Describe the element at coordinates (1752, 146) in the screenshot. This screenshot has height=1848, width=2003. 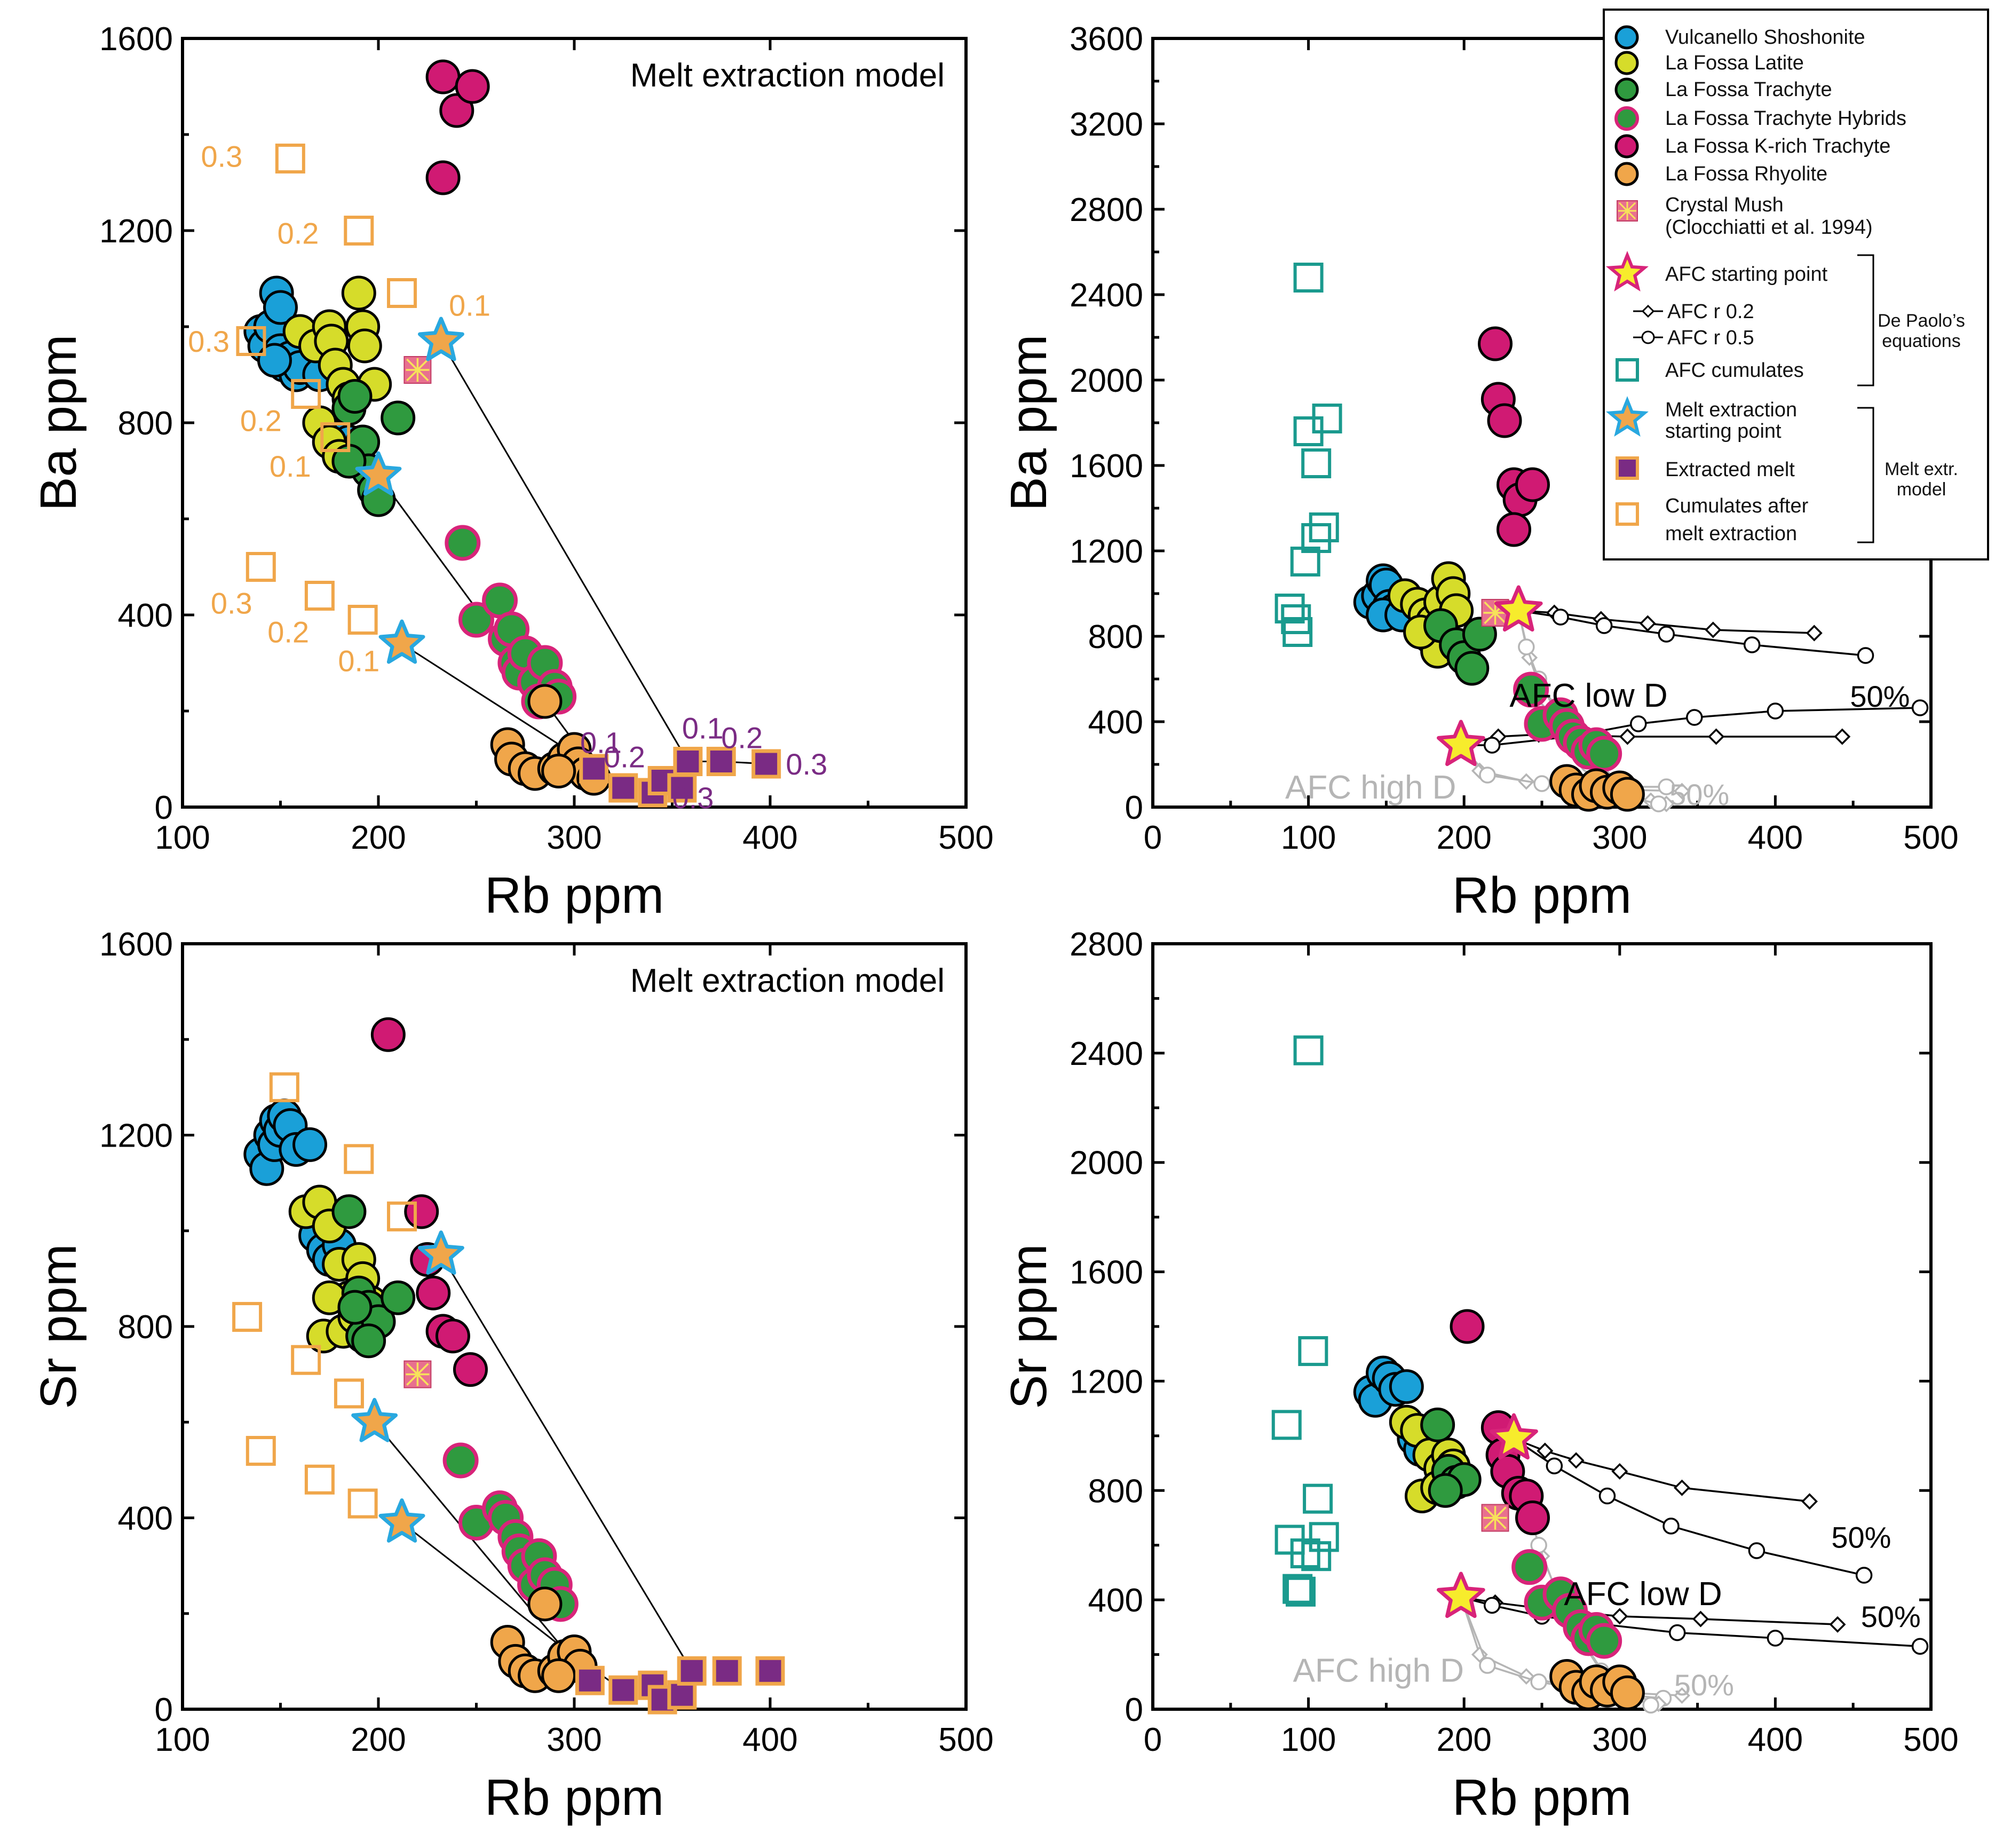
I see `legend-item-krich: La Fossa K-rich Trachyte` at that location.